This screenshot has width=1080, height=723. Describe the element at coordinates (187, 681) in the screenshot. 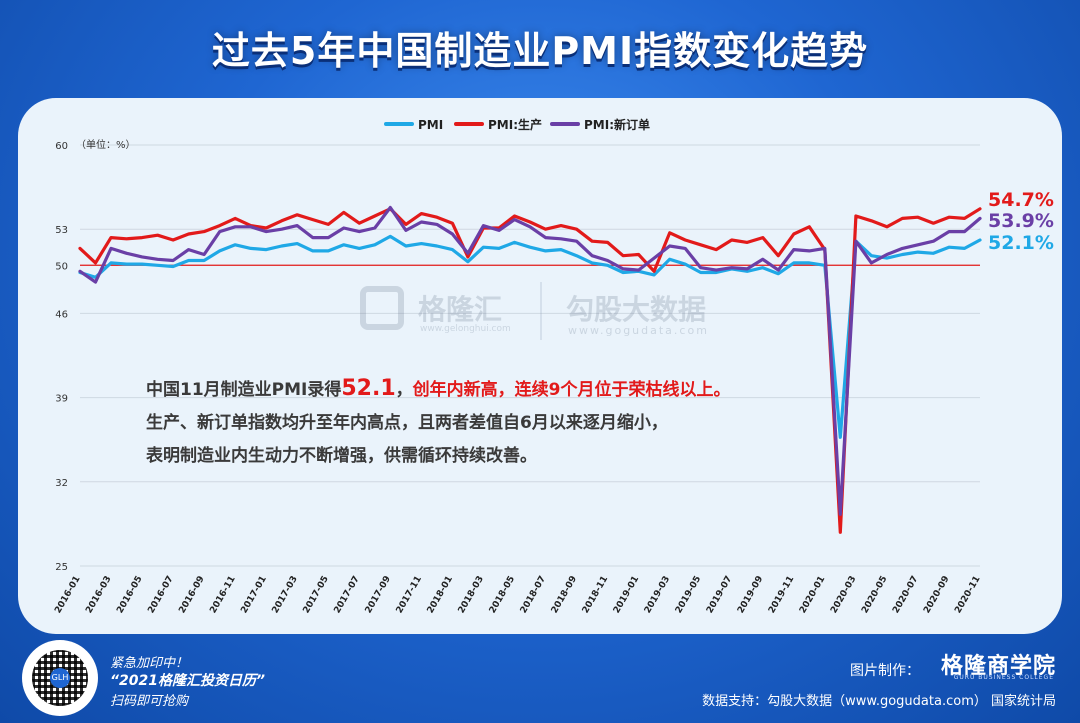

I see `promo-line-2: “2021格隆汇投资日历”` at that location.